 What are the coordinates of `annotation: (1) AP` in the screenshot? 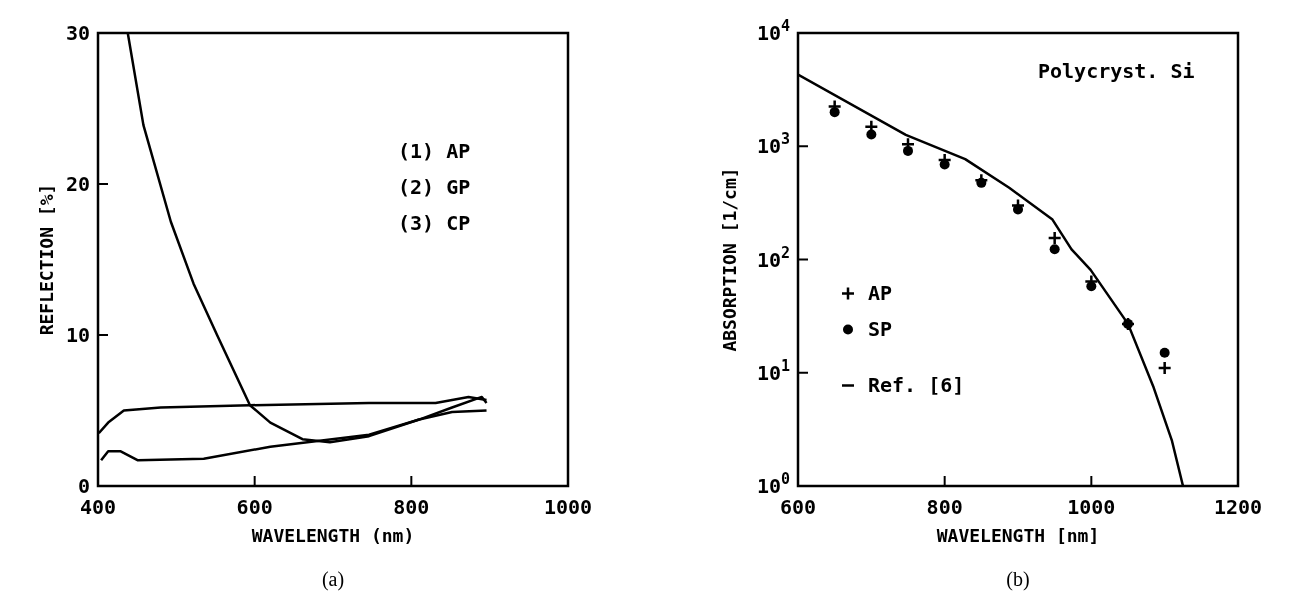 It's located at (434, 151).